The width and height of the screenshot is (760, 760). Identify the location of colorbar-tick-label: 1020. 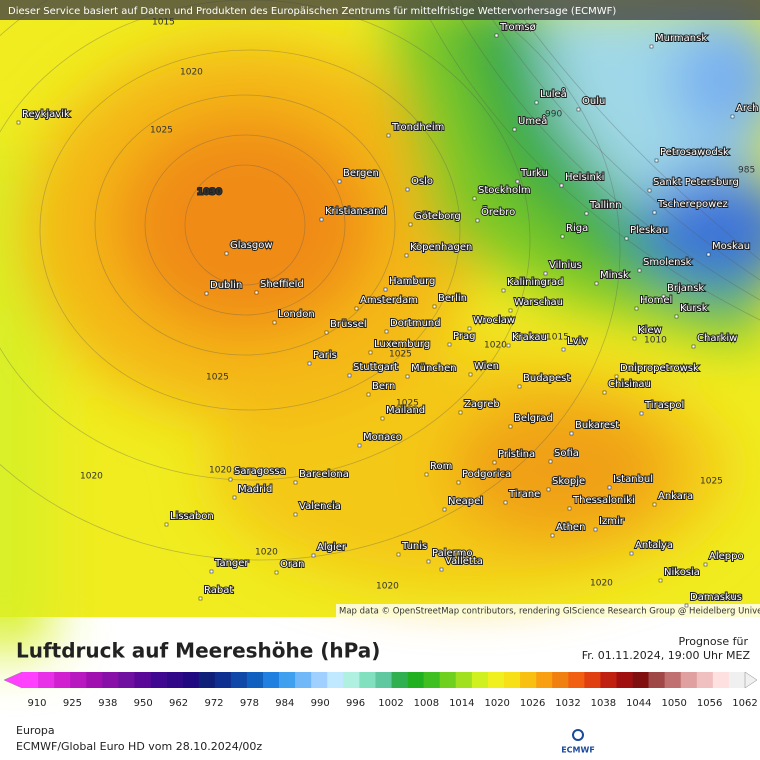
(496, 703).